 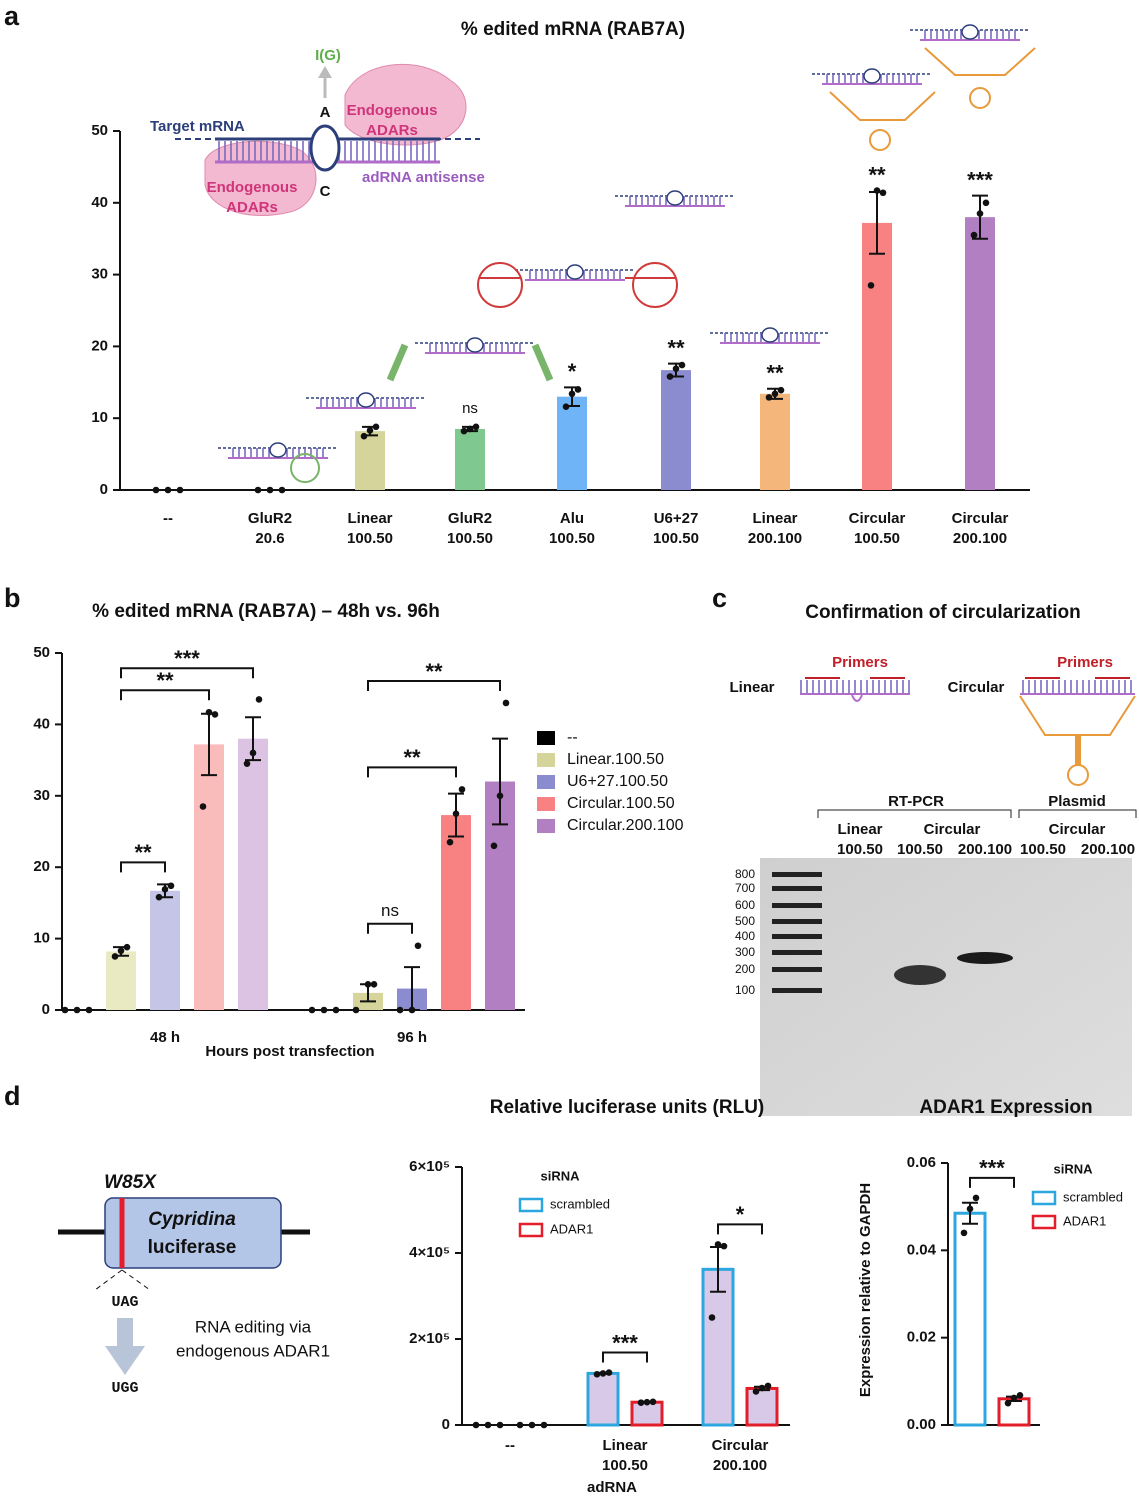 What do you see at coordinates (859, 829) in the screenshot?
I see `lane-header: Linear` at bounding box center [859, 829].